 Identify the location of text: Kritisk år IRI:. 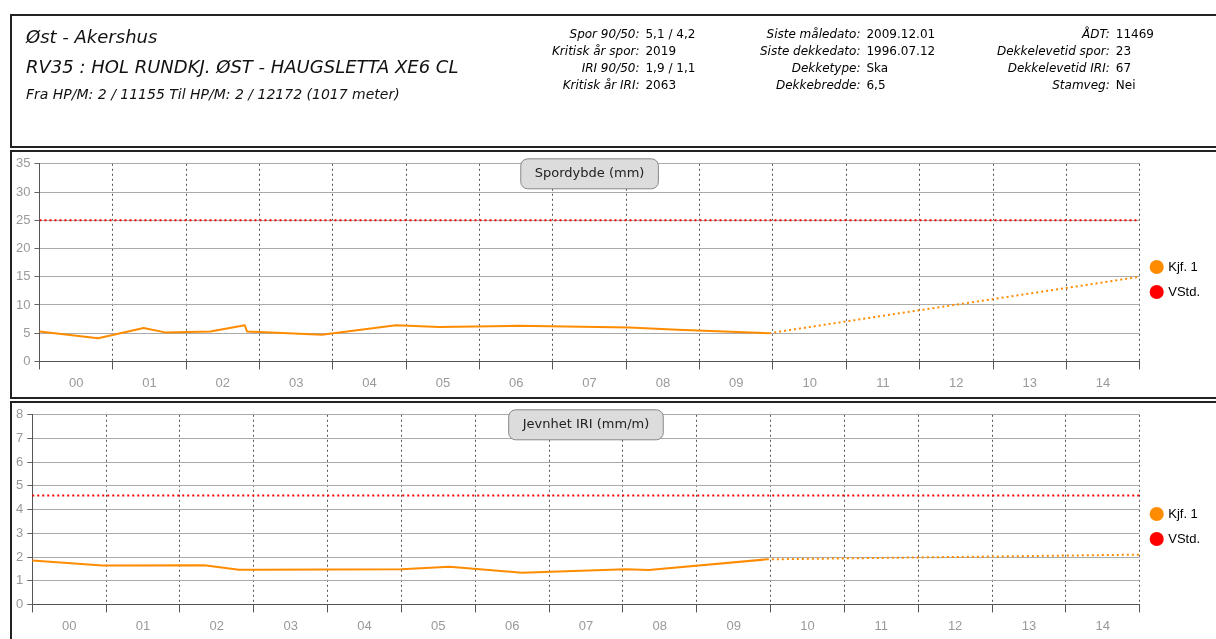
(600, 85).